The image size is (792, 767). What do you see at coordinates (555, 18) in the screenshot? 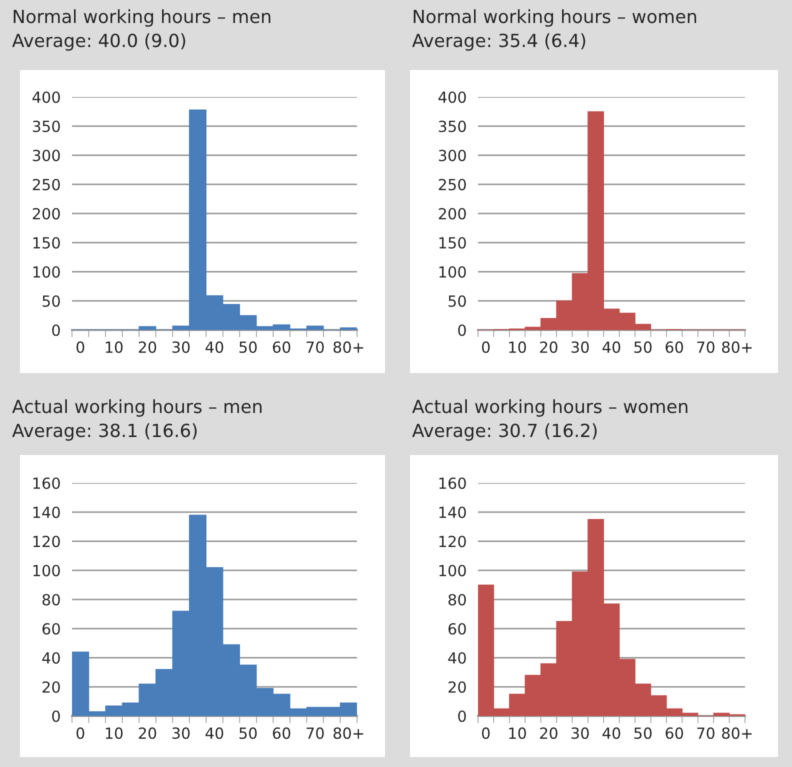
I see `chart-title: Normal working hours – women` at bounding box center [555, 18].